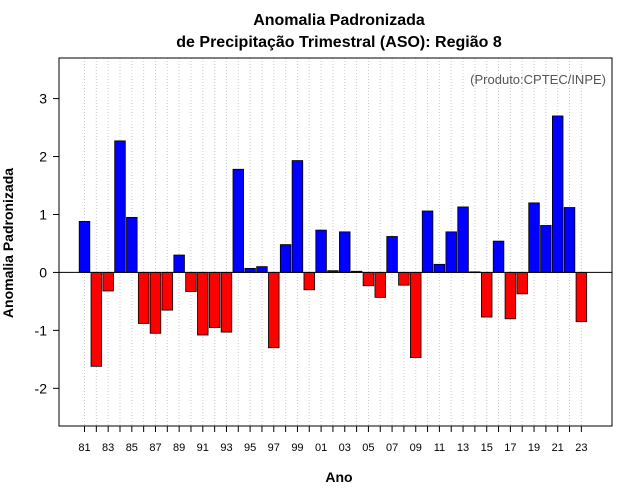 This screenshot has width=640, height=500. I want to click on x-tick-label: 89, so click(179, 448).